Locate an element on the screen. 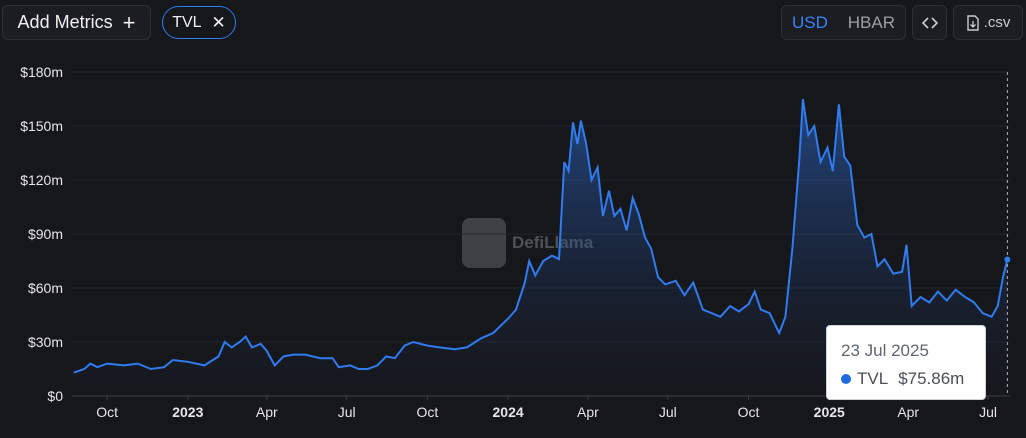  hover-point is located at coordinates (1007, 259).